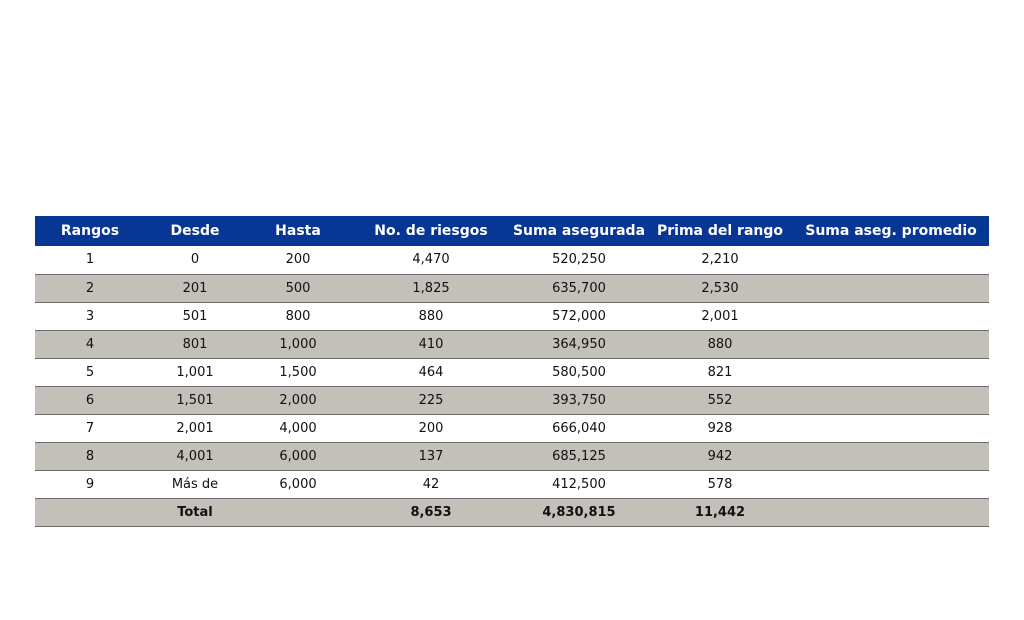 This screenshot has width=1024, height=620. What do you see at coordinates (431, 512) in the screenshot?
I see `total-cell: 8,653` at bounding box center [431, 512].